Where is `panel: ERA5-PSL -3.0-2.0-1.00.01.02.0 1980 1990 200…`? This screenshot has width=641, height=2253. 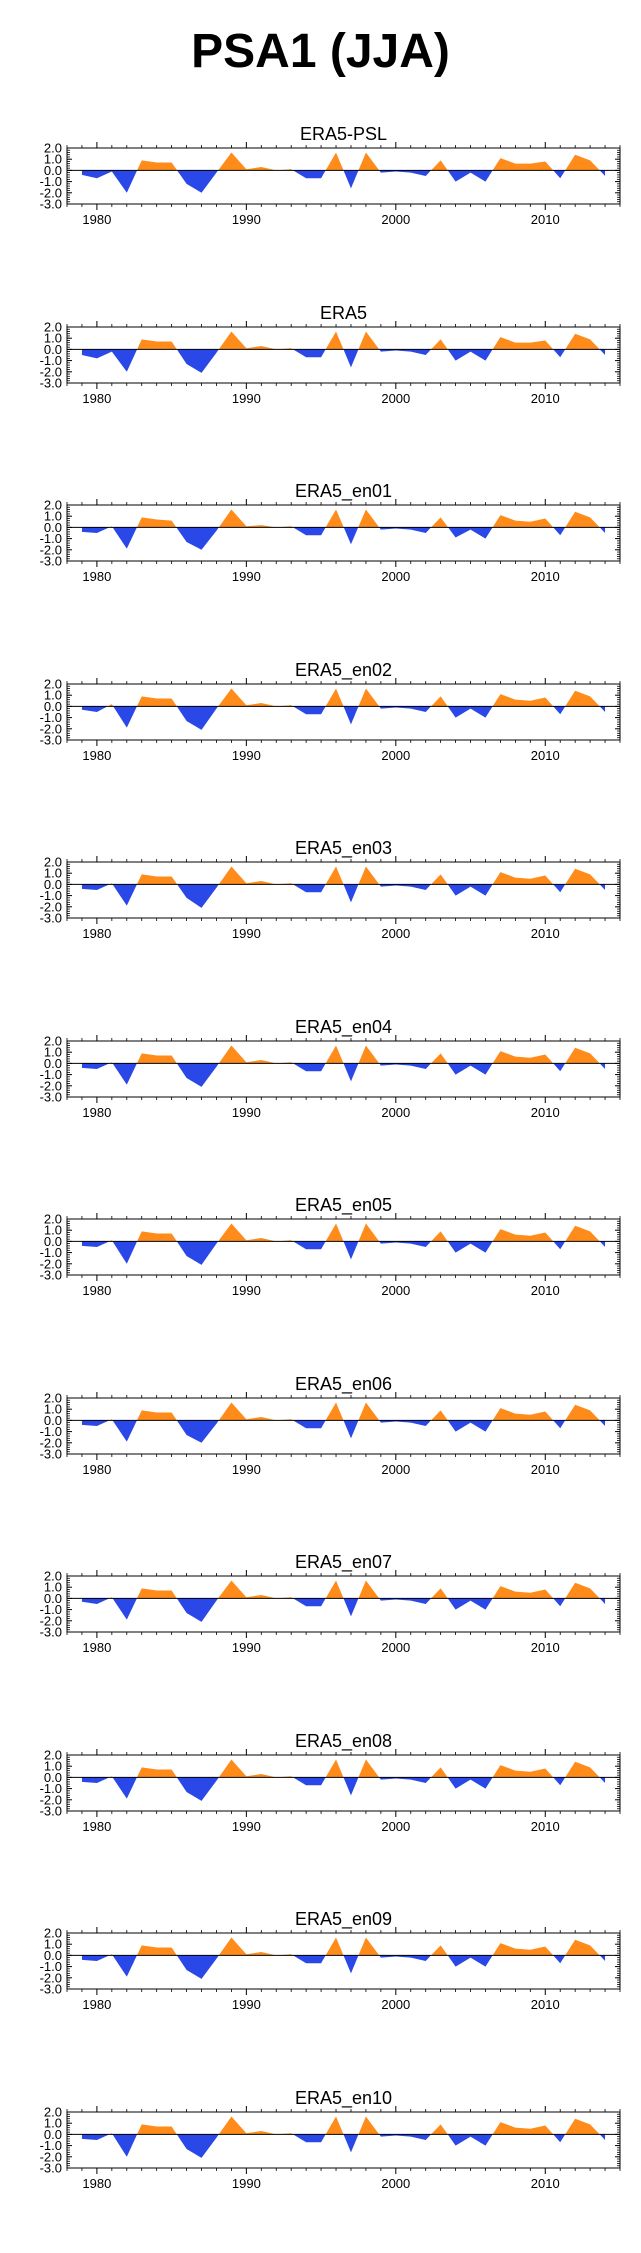 panel: ERA5-PSL -3.0-2.0-1.00.01.02.0 1980 1990 200… is located at coordinates (330, 175).